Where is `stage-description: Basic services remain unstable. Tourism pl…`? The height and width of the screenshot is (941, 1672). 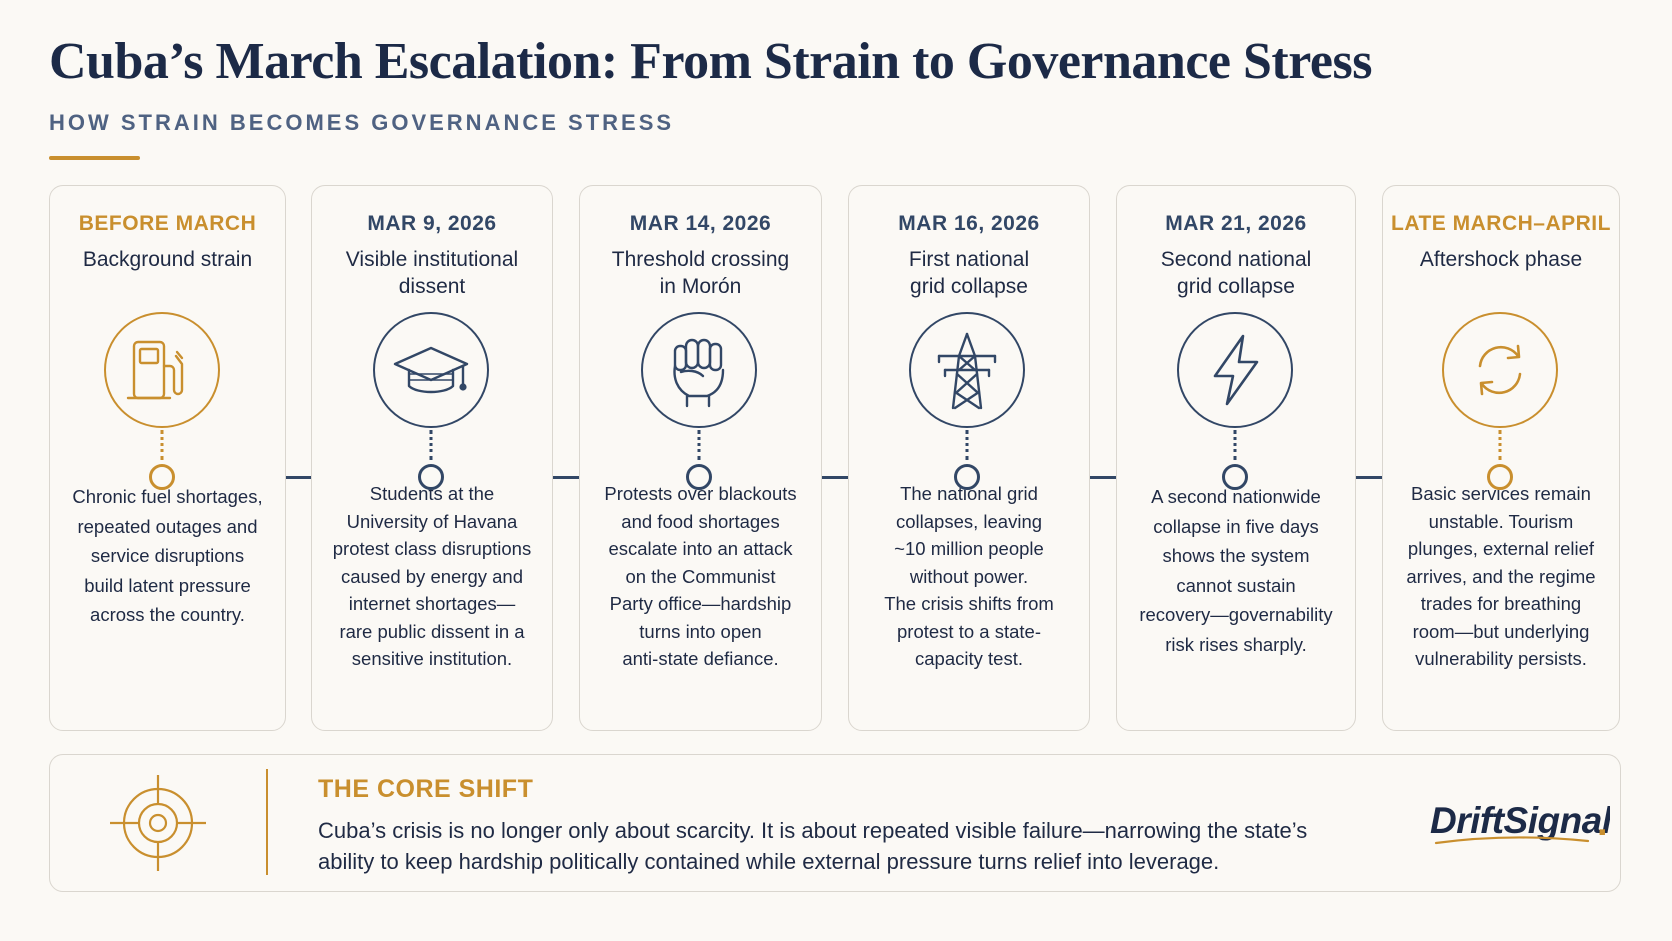
stage-description: Basic services remain unstable. Tourism pl… is located at coordinates (1501, 576).